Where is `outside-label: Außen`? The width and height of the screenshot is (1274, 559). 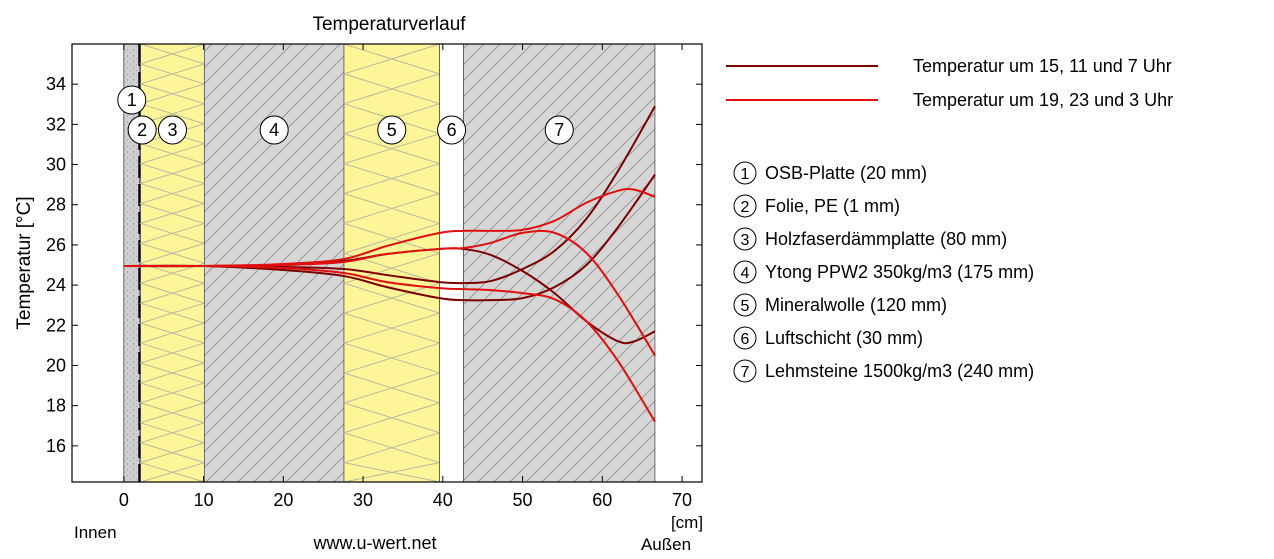
outside-label: Außen is located at coordinates (666, 544).